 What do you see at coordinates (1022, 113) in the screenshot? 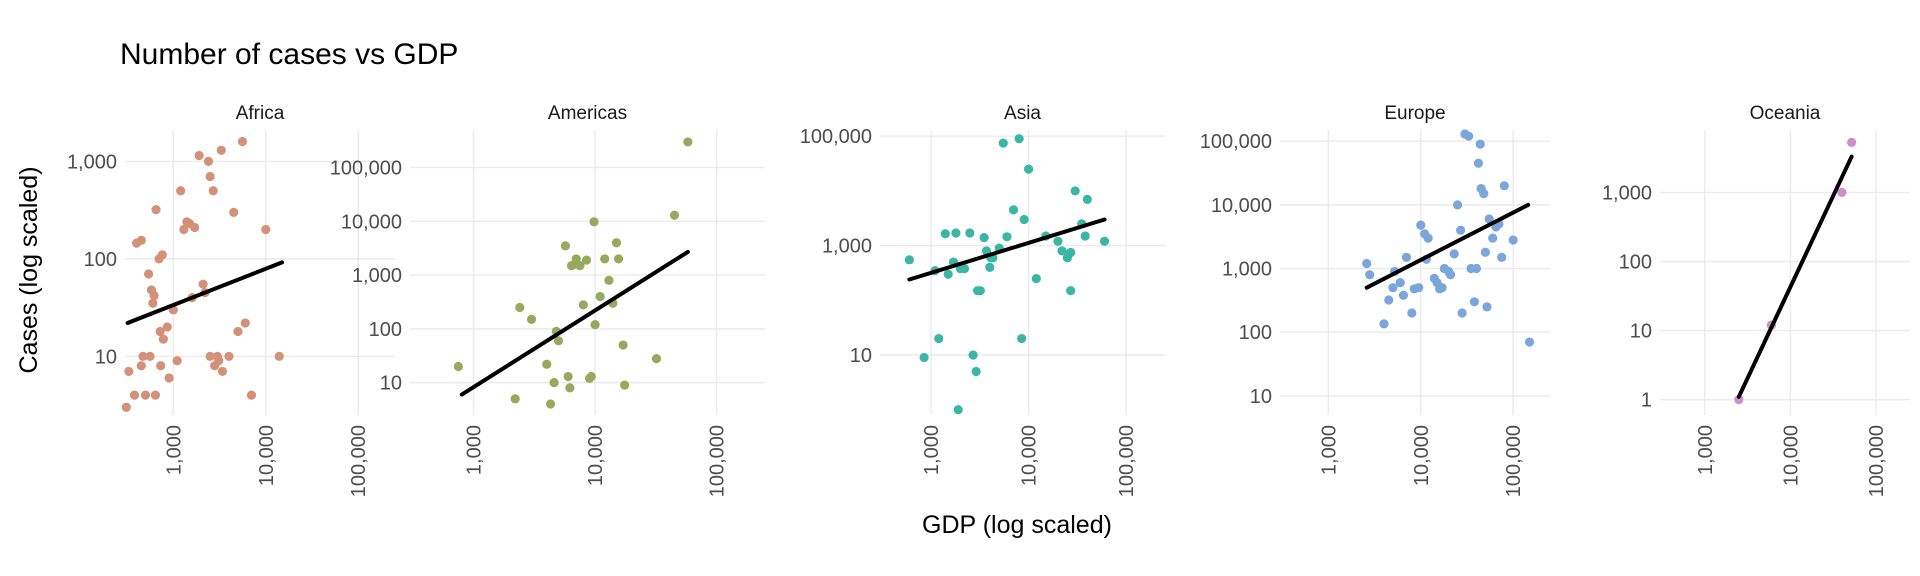
I see `strip-label: Asia` at bounding box center [1022, 113].